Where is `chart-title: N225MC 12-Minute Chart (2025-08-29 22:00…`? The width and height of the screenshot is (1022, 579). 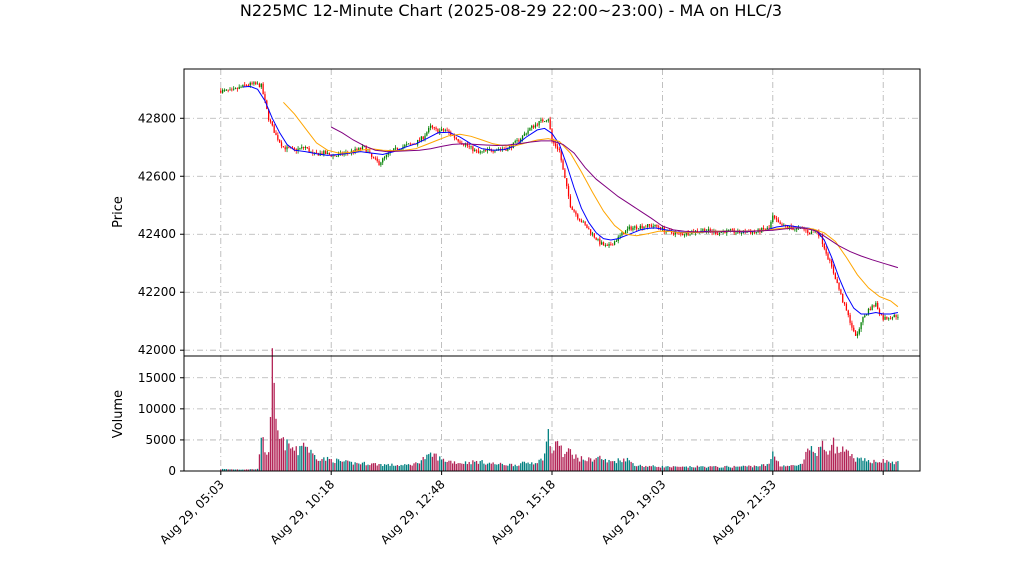
chart-title: N225MC 12-Minute Chart (2025-08-29 22:00… is located at coordinates (511, 10).